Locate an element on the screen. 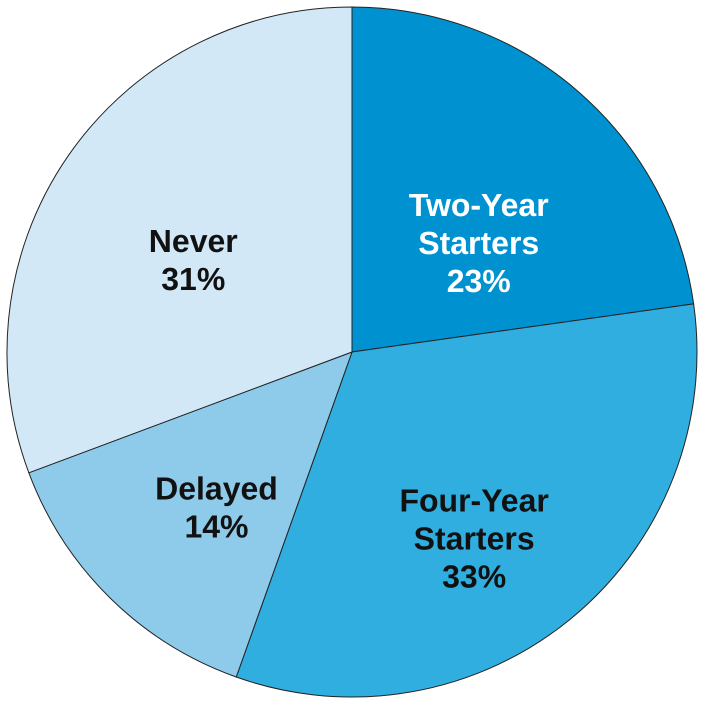 Image resolution: width=704 pixels, height=707 pixels. data-label: 33% is located at coordinates (474, 576).